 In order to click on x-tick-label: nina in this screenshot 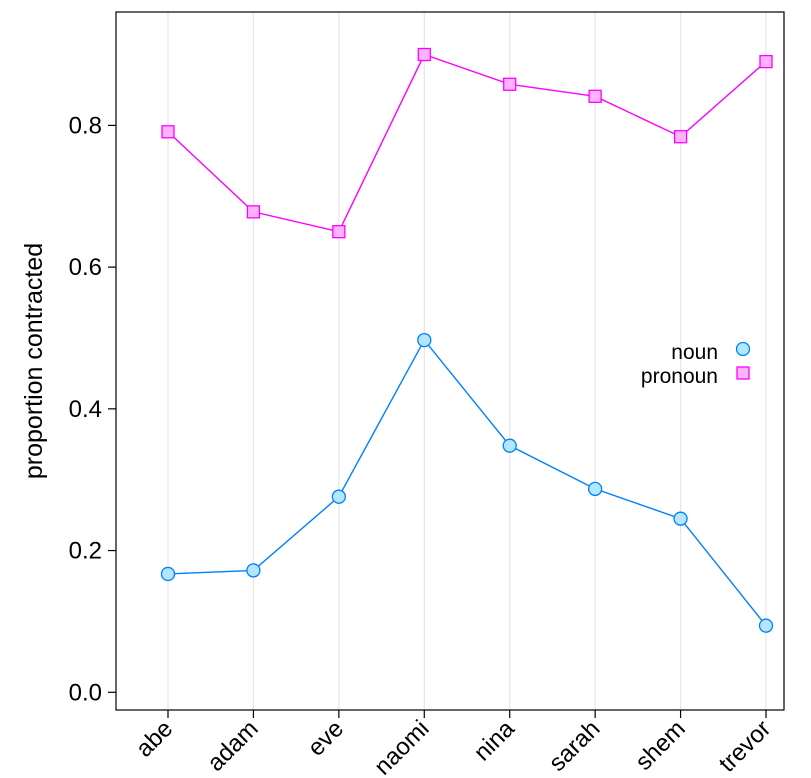, I will do `click(495, 741)`.